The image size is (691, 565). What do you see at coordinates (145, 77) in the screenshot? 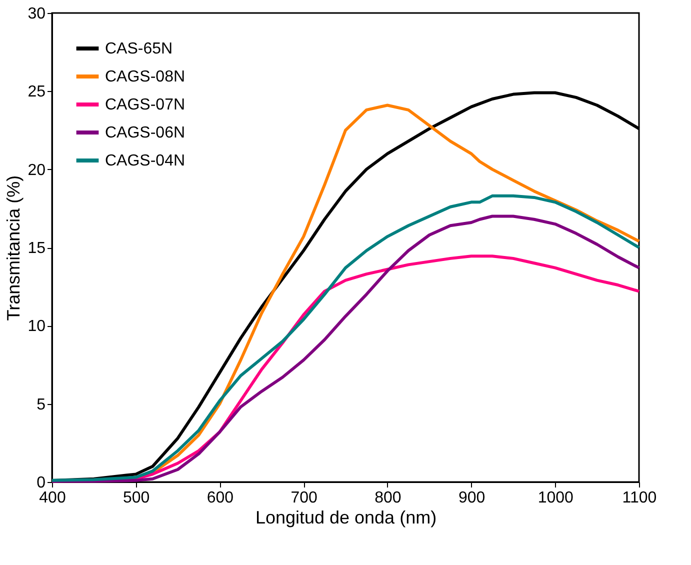
I see `legend-label: CAGS-08N` at bounding box center [145, 77].